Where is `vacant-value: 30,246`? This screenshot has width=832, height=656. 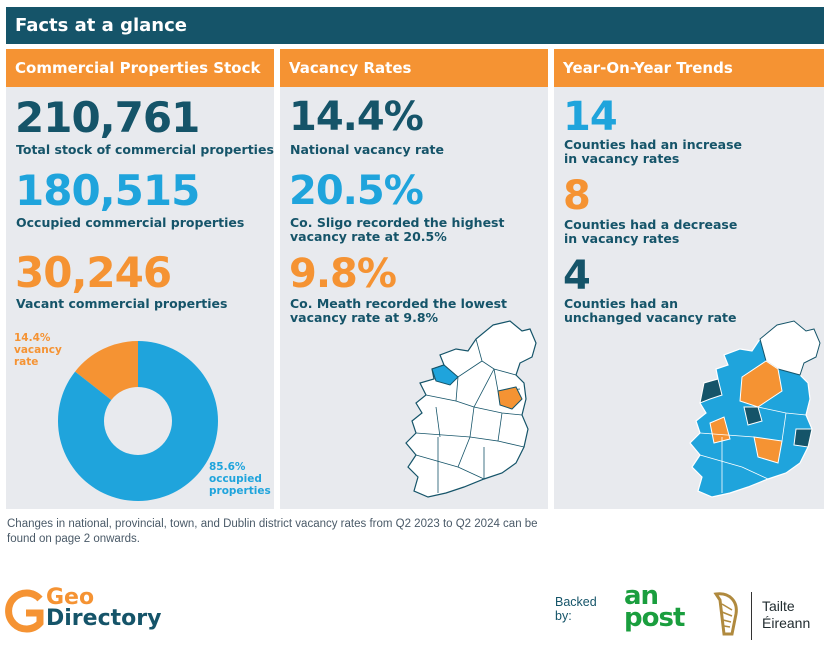
vacant-value: 30,246 is located at coordinates (93, 272).